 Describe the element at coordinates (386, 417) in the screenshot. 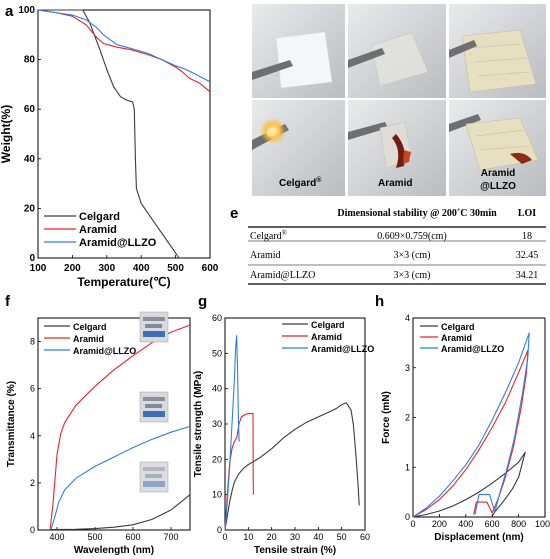

I see `y-axis-label: Force (mN)` at that location.